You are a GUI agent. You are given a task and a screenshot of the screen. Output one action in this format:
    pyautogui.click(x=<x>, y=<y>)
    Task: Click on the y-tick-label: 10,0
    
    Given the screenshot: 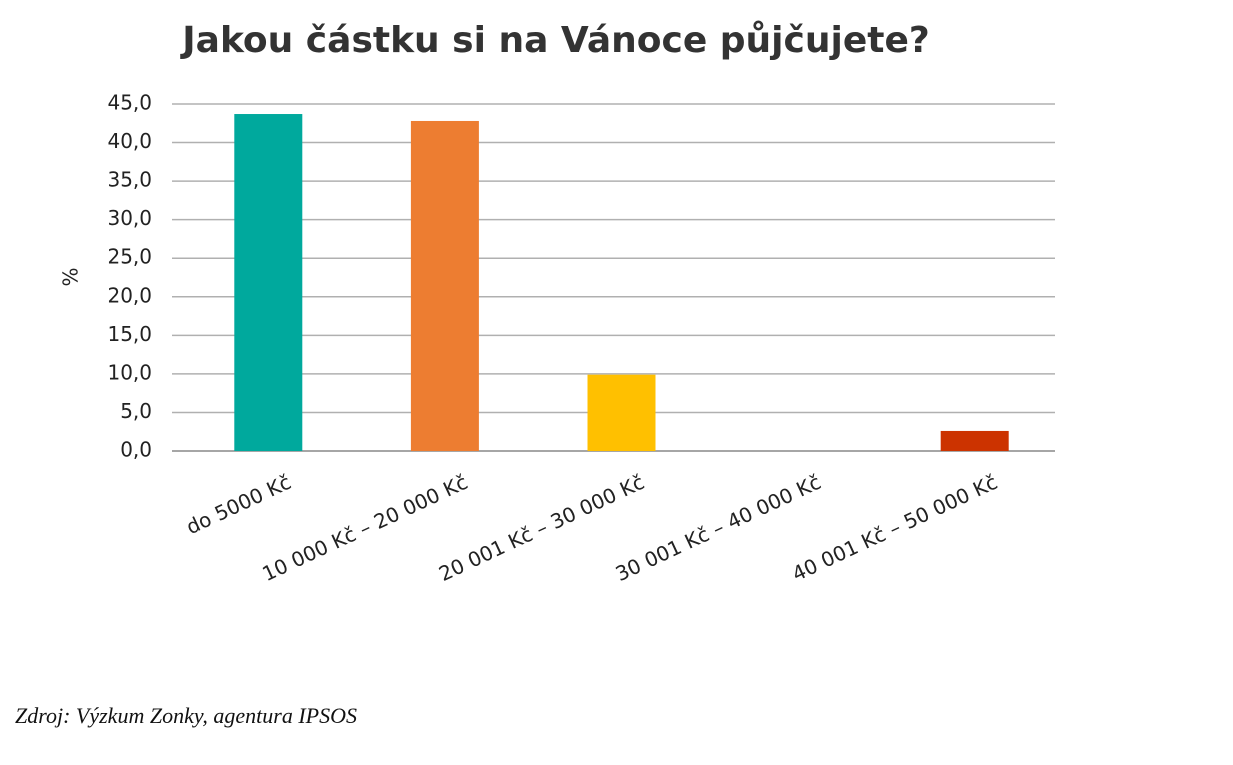 What is the action you would take?
    pyautogui.click(x=129, y=372)
    